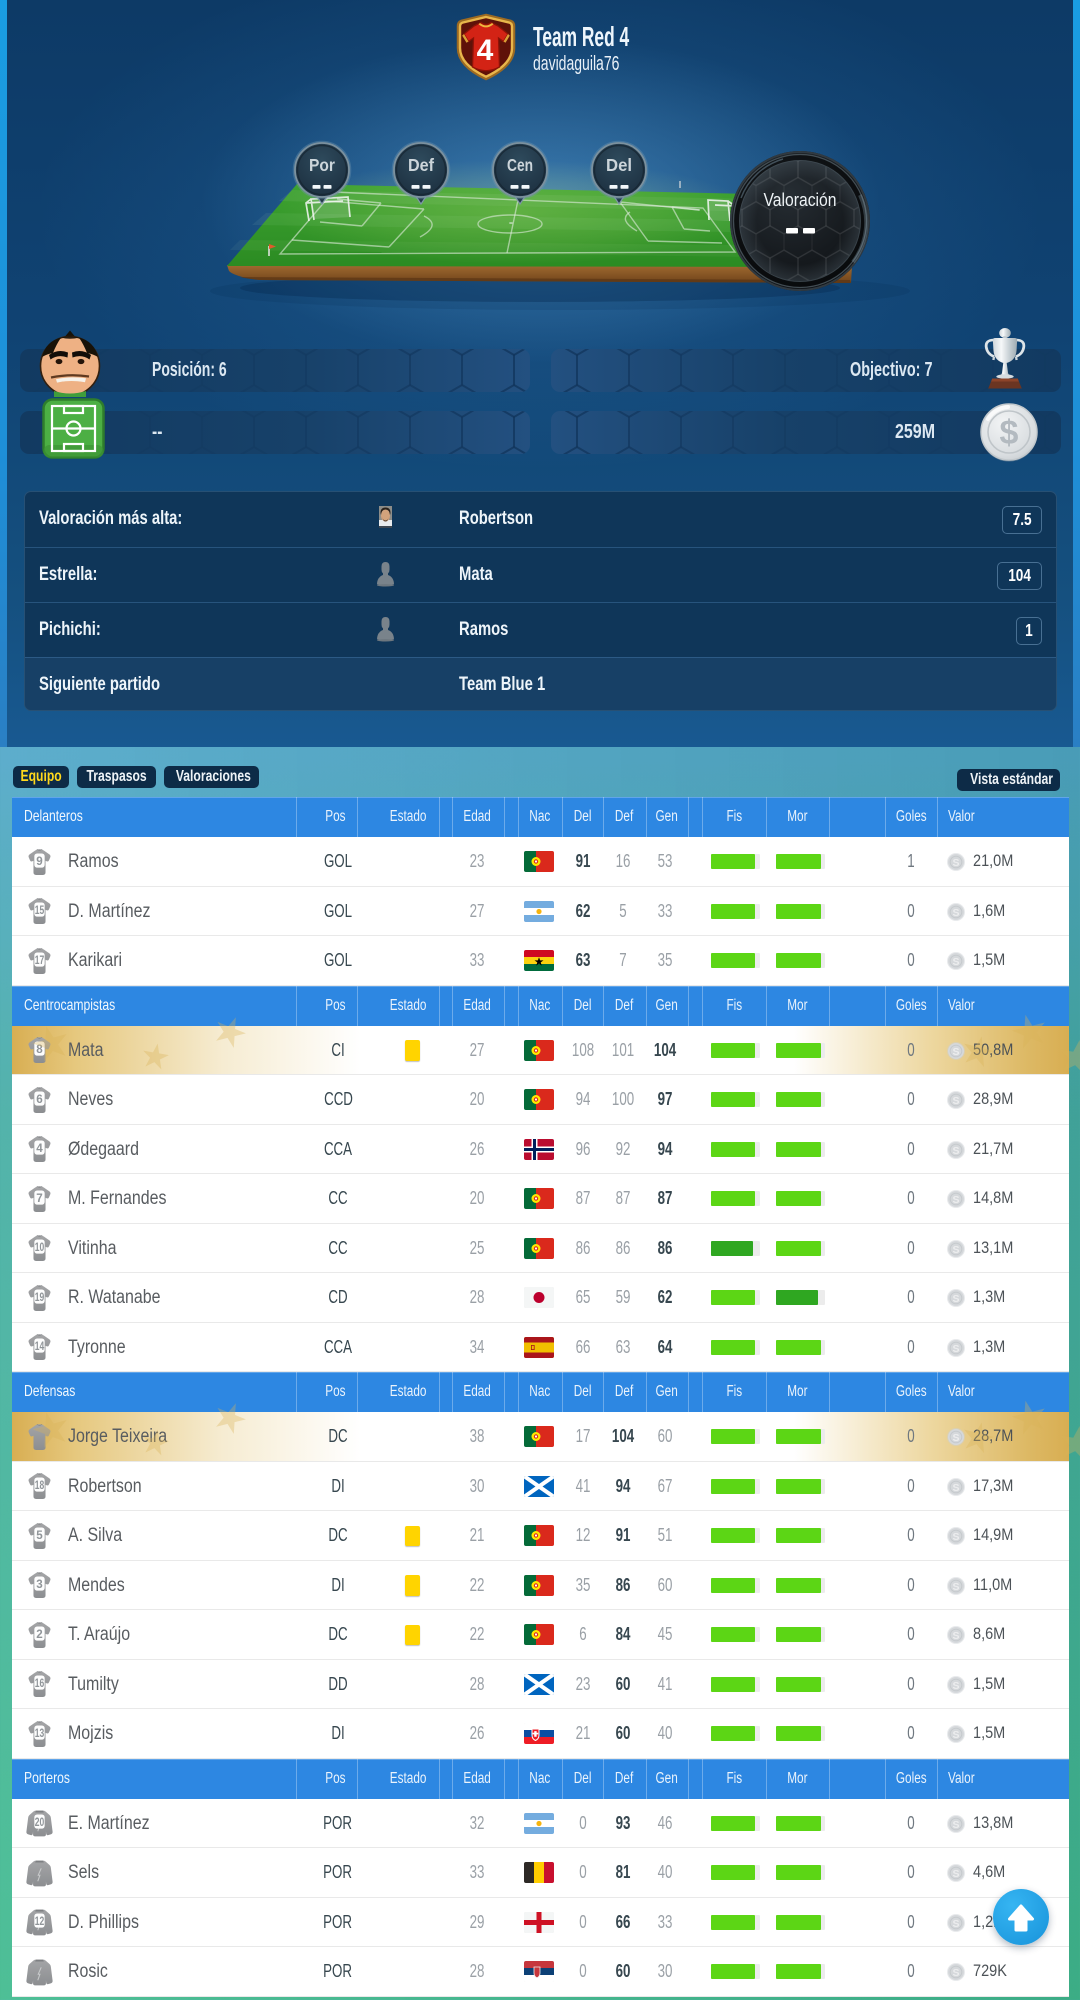  What do you see at coordinates (40, 1683) in the screenshot?
I see `svg-text: 16` at bounding box center [40, 1683].